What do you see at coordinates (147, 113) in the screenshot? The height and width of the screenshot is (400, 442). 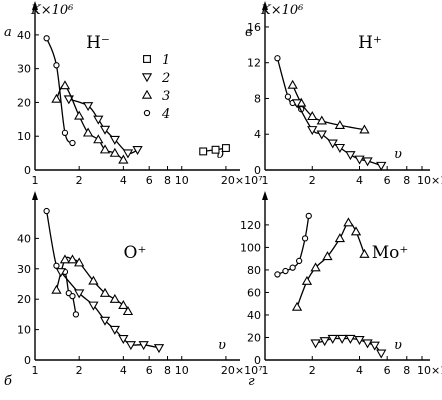 I see `legend-marker-circle` at bounding box center [147, 113].